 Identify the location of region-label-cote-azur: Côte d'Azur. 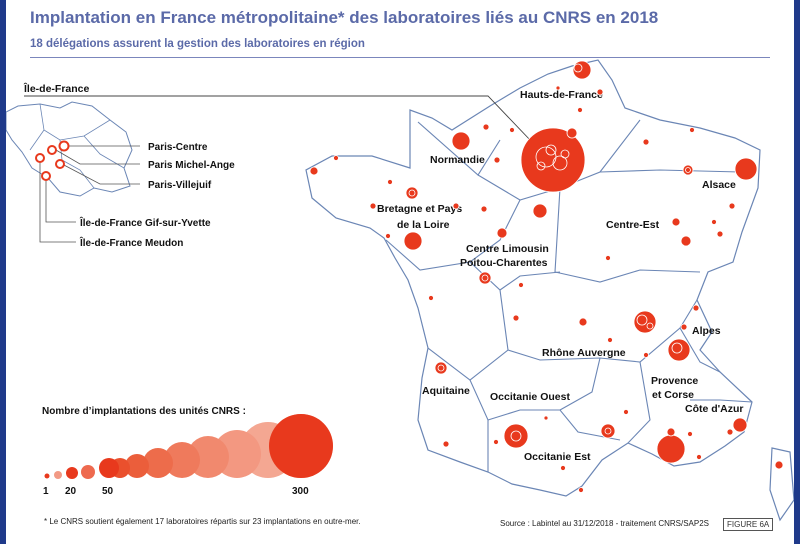
(714, 409).